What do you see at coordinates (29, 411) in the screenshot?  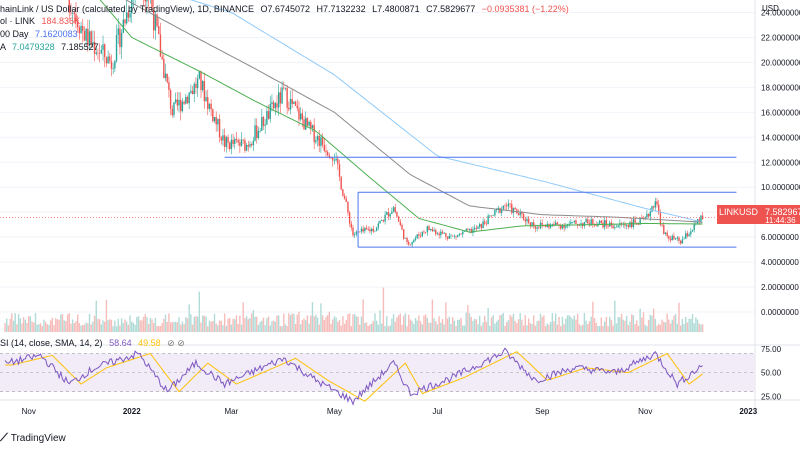 I see `time-tick-label: Nov` at bounding box center [29, 411].